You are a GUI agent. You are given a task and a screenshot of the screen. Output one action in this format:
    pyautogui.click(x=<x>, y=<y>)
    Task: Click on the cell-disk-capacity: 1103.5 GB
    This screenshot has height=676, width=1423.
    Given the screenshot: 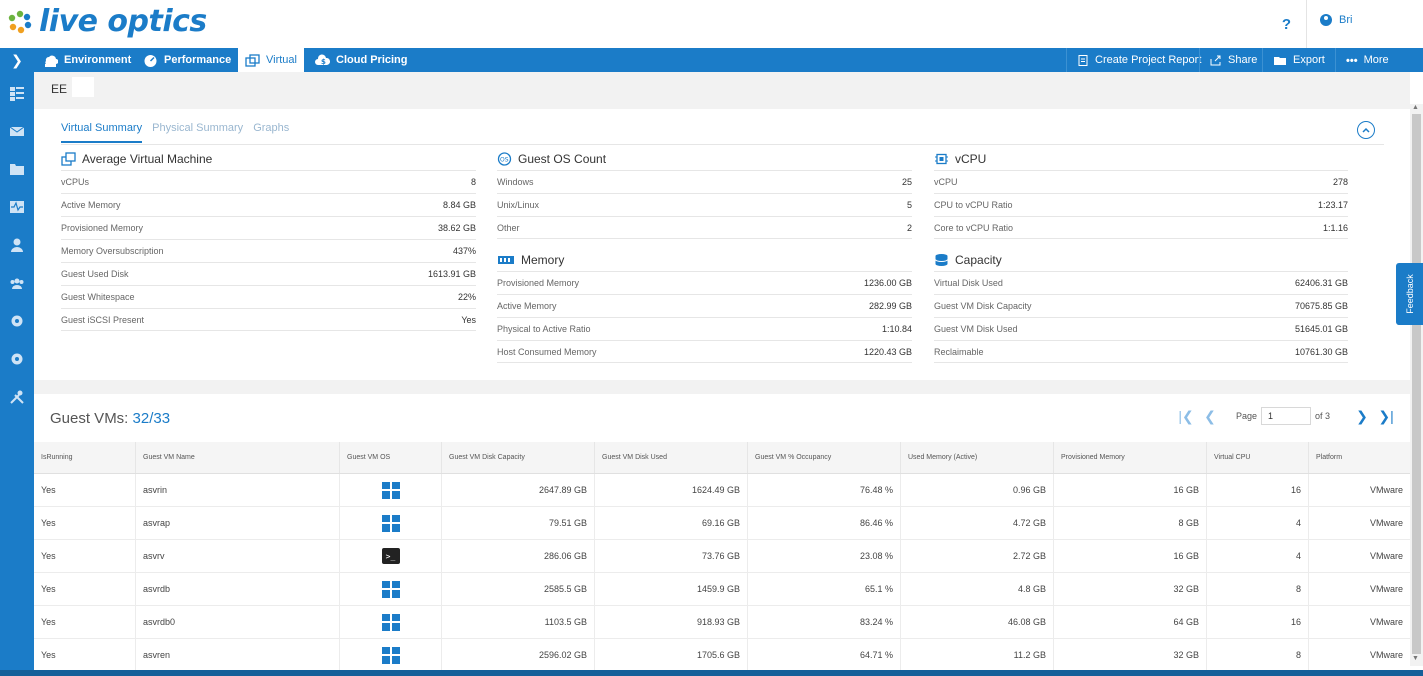 What is the action you would take?
    pyautogui.click(x=518, y=622)
    